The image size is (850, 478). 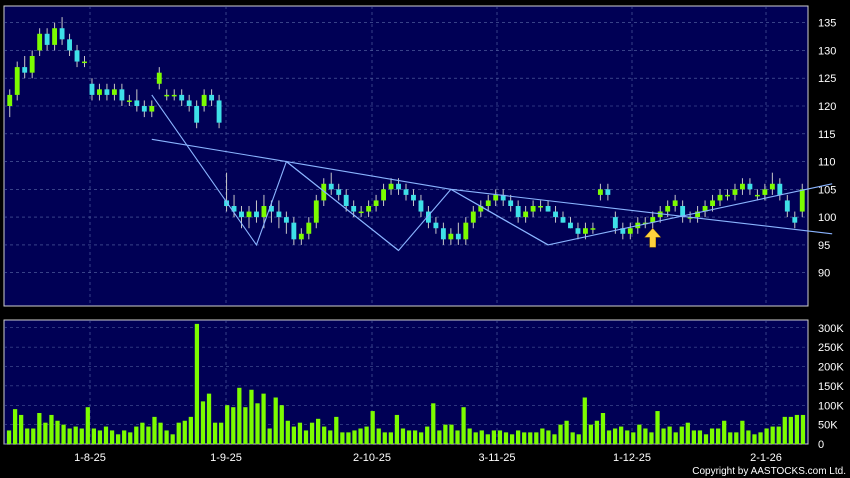 I want to click on price-tick-label: 120, so click(x=827, y=107).